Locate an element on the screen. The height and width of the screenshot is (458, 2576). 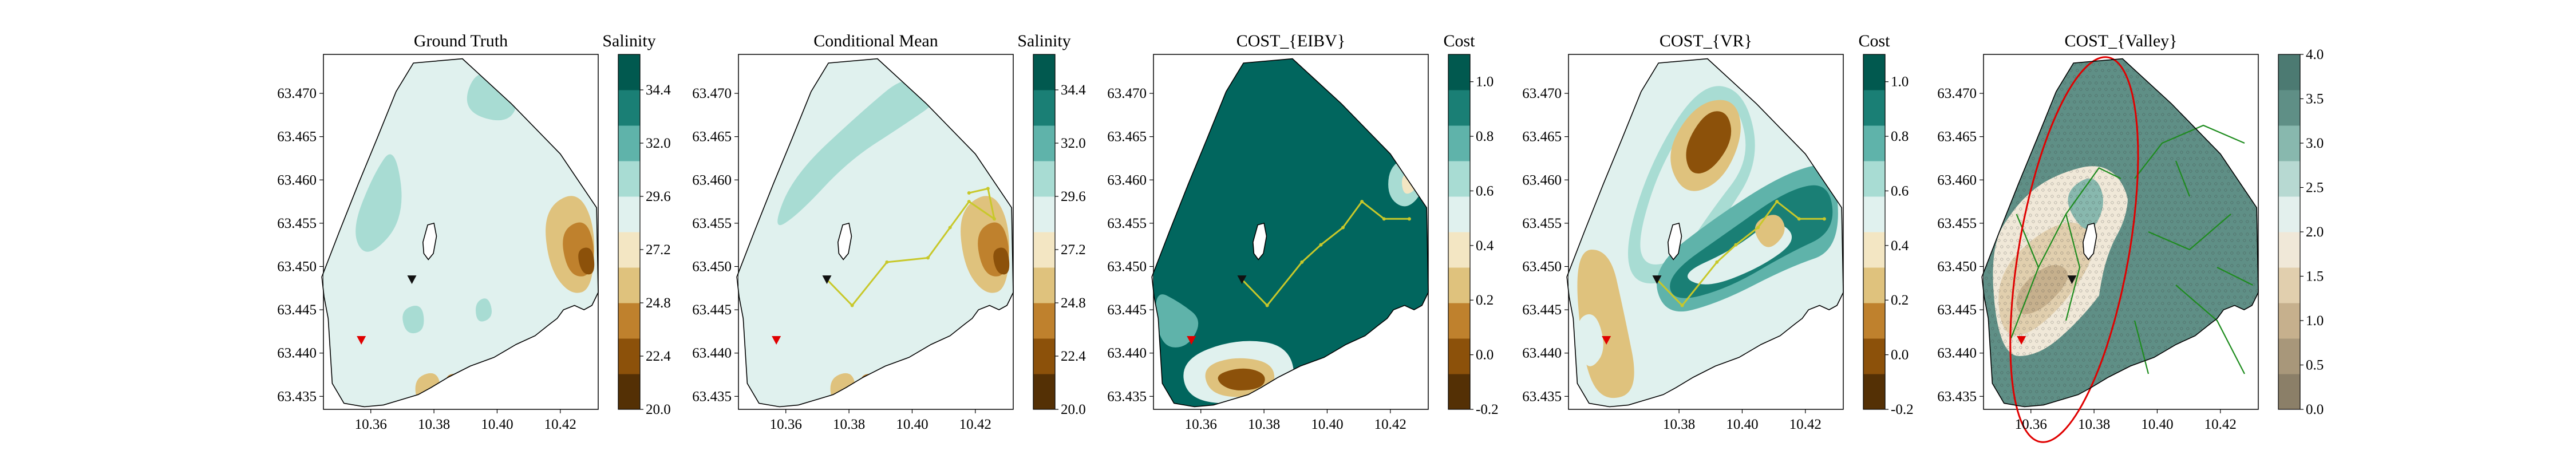
colorbar-frame is located at coordinates (1044, 232).